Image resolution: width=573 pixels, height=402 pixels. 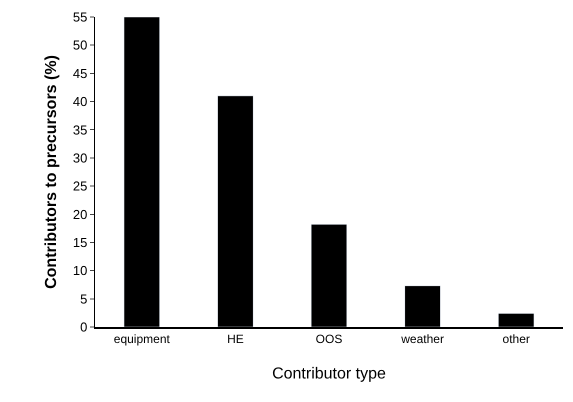 What do you see at coordinates (80, 186) in the screenshot?
I see `y-tick-label: 25` at bounding box center [80, 186].